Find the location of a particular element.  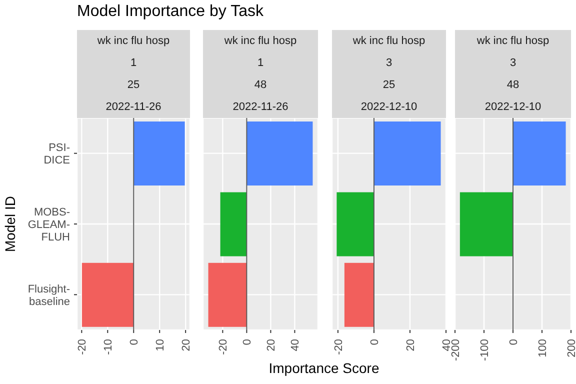

y-tick-label: PSI-DICE is located at coordinates (57, 154).